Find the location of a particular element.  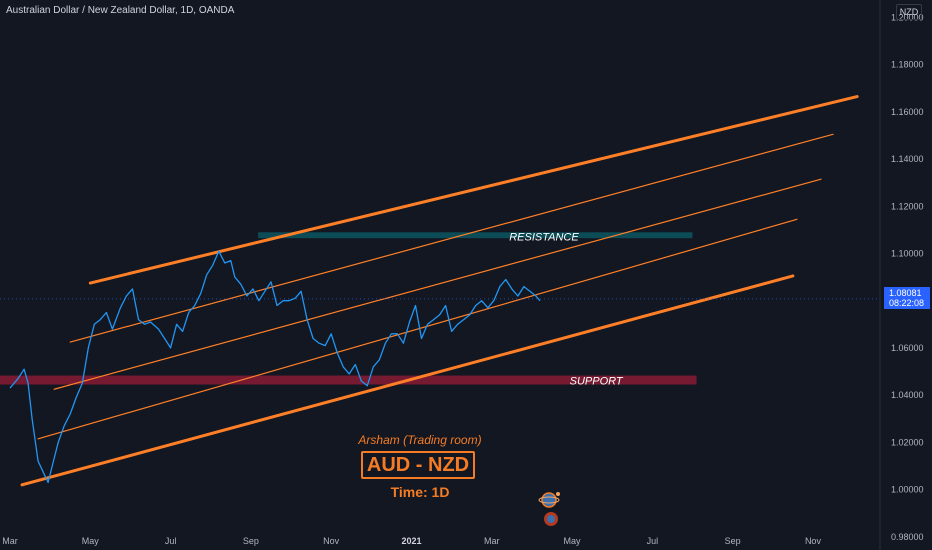

author-label: Arsham (Trading room) is located at coordinates (420, 440).